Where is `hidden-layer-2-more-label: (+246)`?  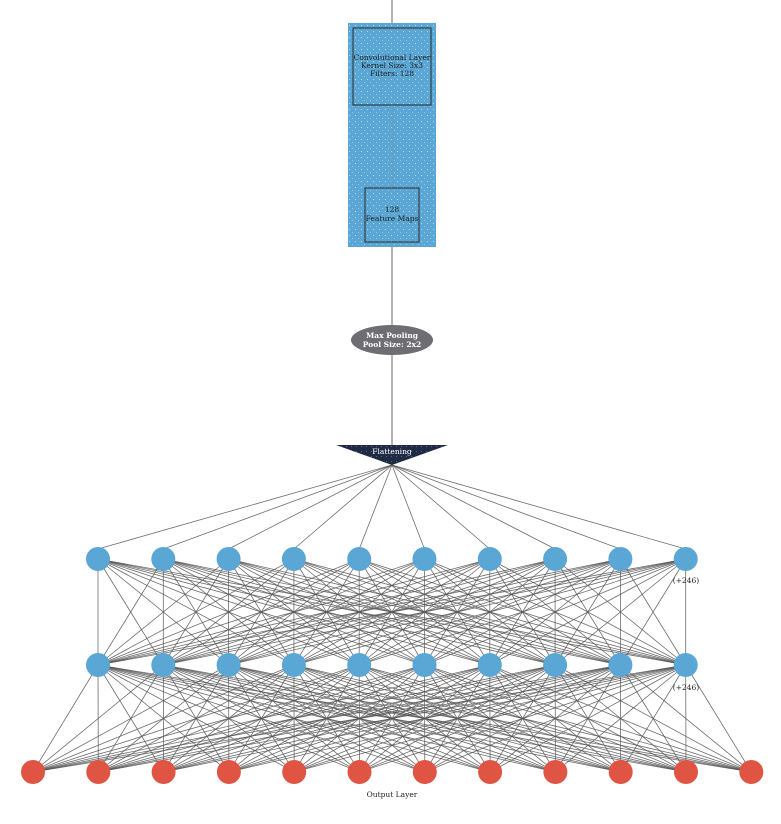 hidden-layer-2-more-label: (+246) is located at coordinates (686, 687).